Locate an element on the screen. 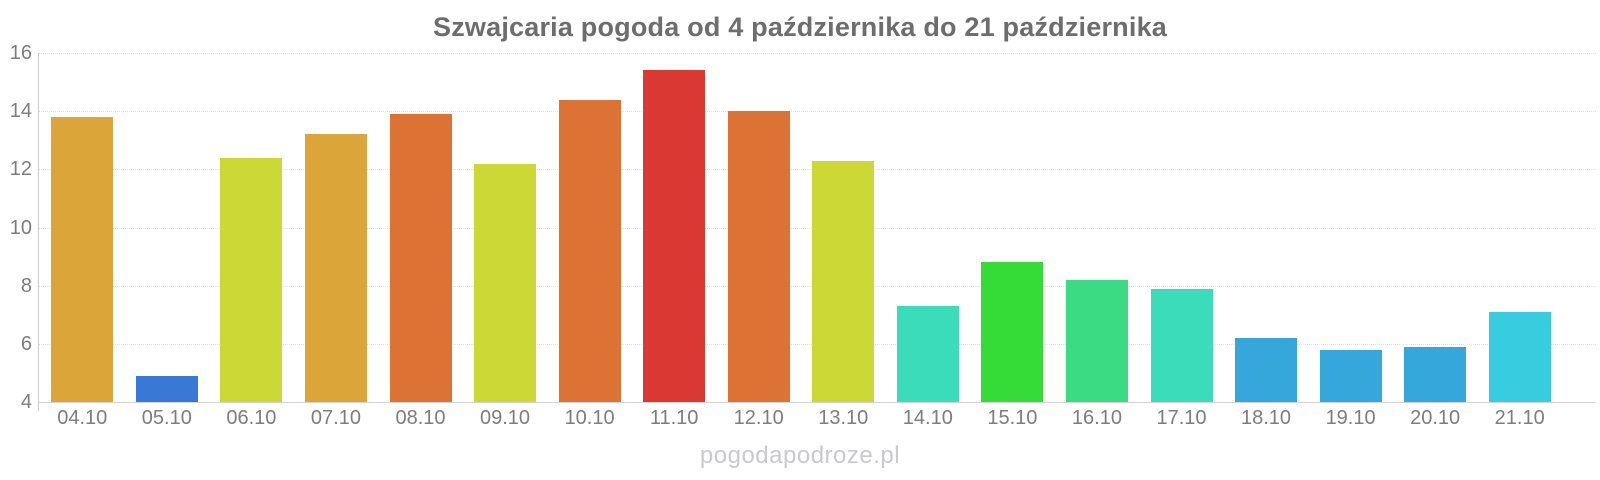 The width and height of the screenshot is (1600, 480). y-tick-label: 14 is located at coordinates (20, 111).